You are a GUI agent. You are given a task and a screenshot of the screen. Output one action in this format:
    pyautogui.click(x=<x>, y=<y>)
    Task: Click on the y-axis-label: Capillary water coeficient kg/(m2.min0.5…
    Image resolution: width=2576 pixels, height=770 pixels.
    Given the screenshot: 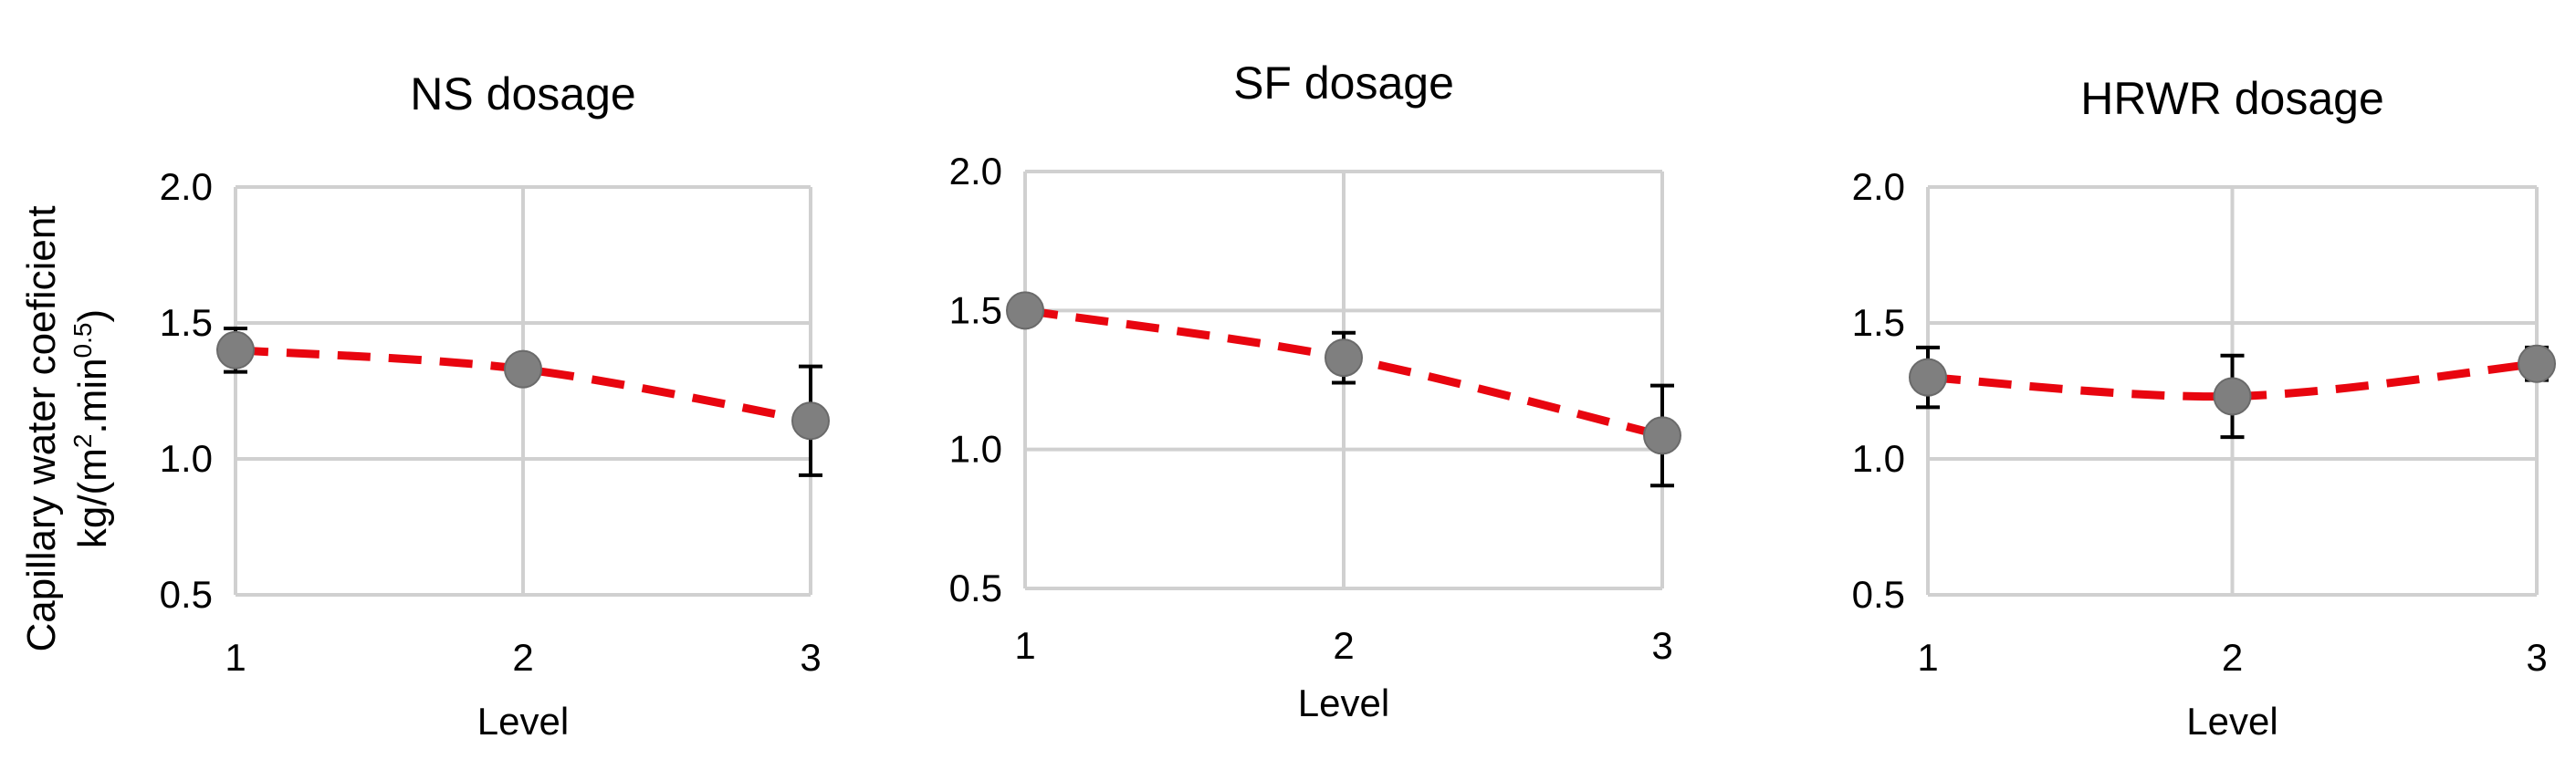 What is the action you would take?
    pyautogui.click(x=67, y=428)
    